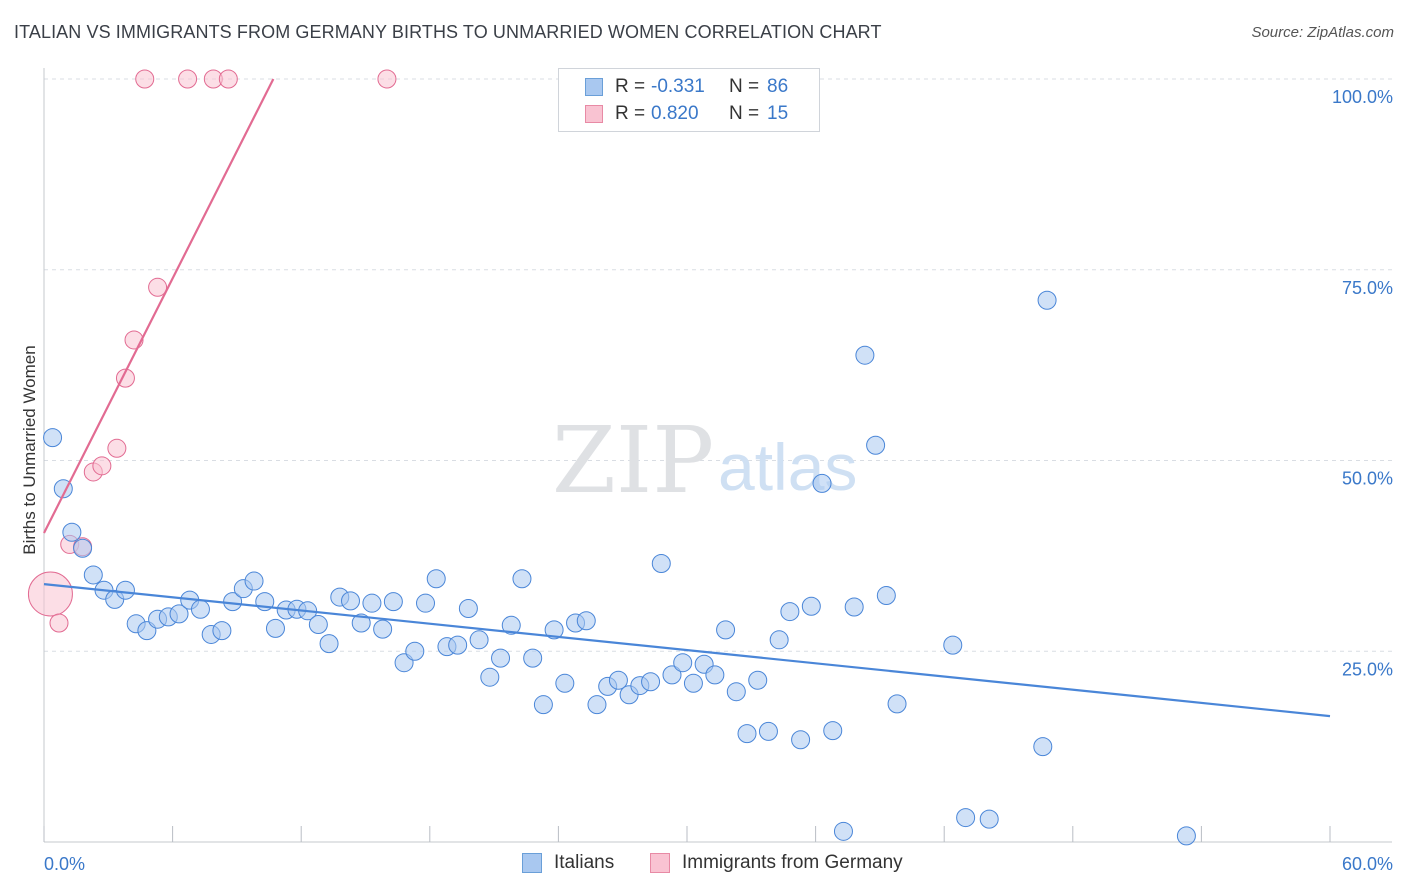 The image size is (1406, 892). Describe the element at coordinates (778, 113) in the screenshot. I see `legend-n-value: 15` at that location.